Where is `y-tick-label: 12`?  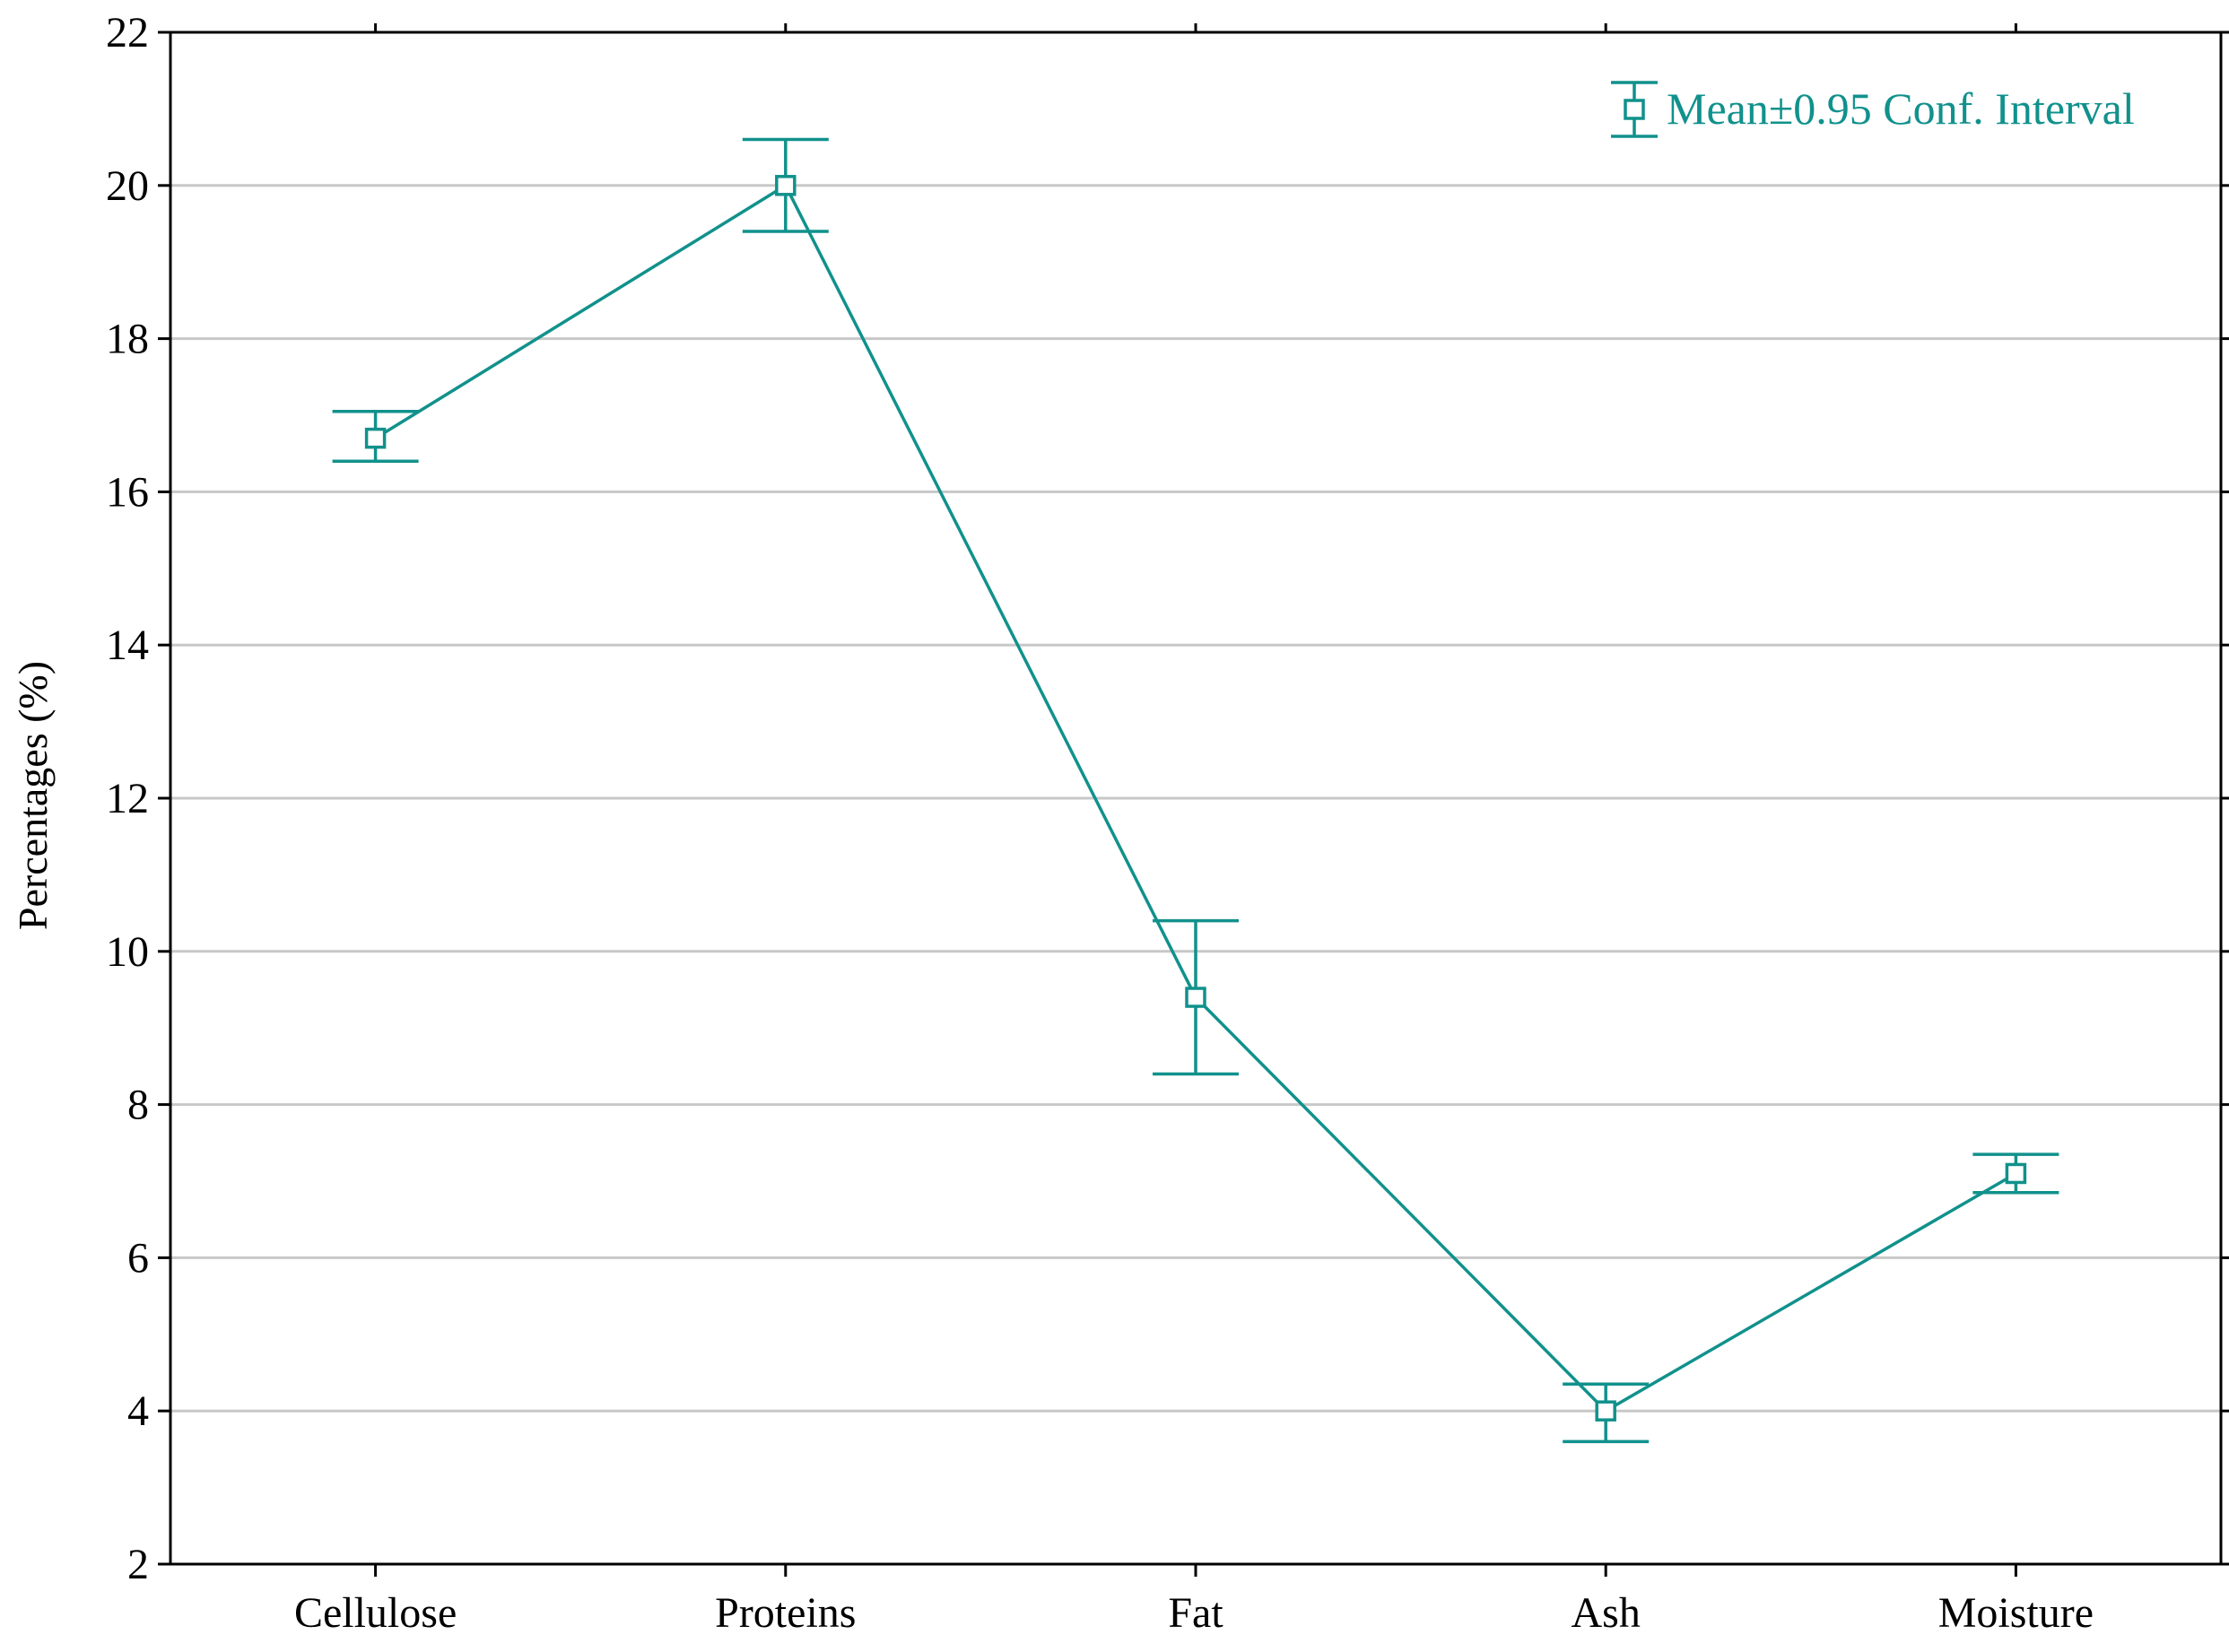 y-tick-label: 12 is located at coordinates (127, 798).